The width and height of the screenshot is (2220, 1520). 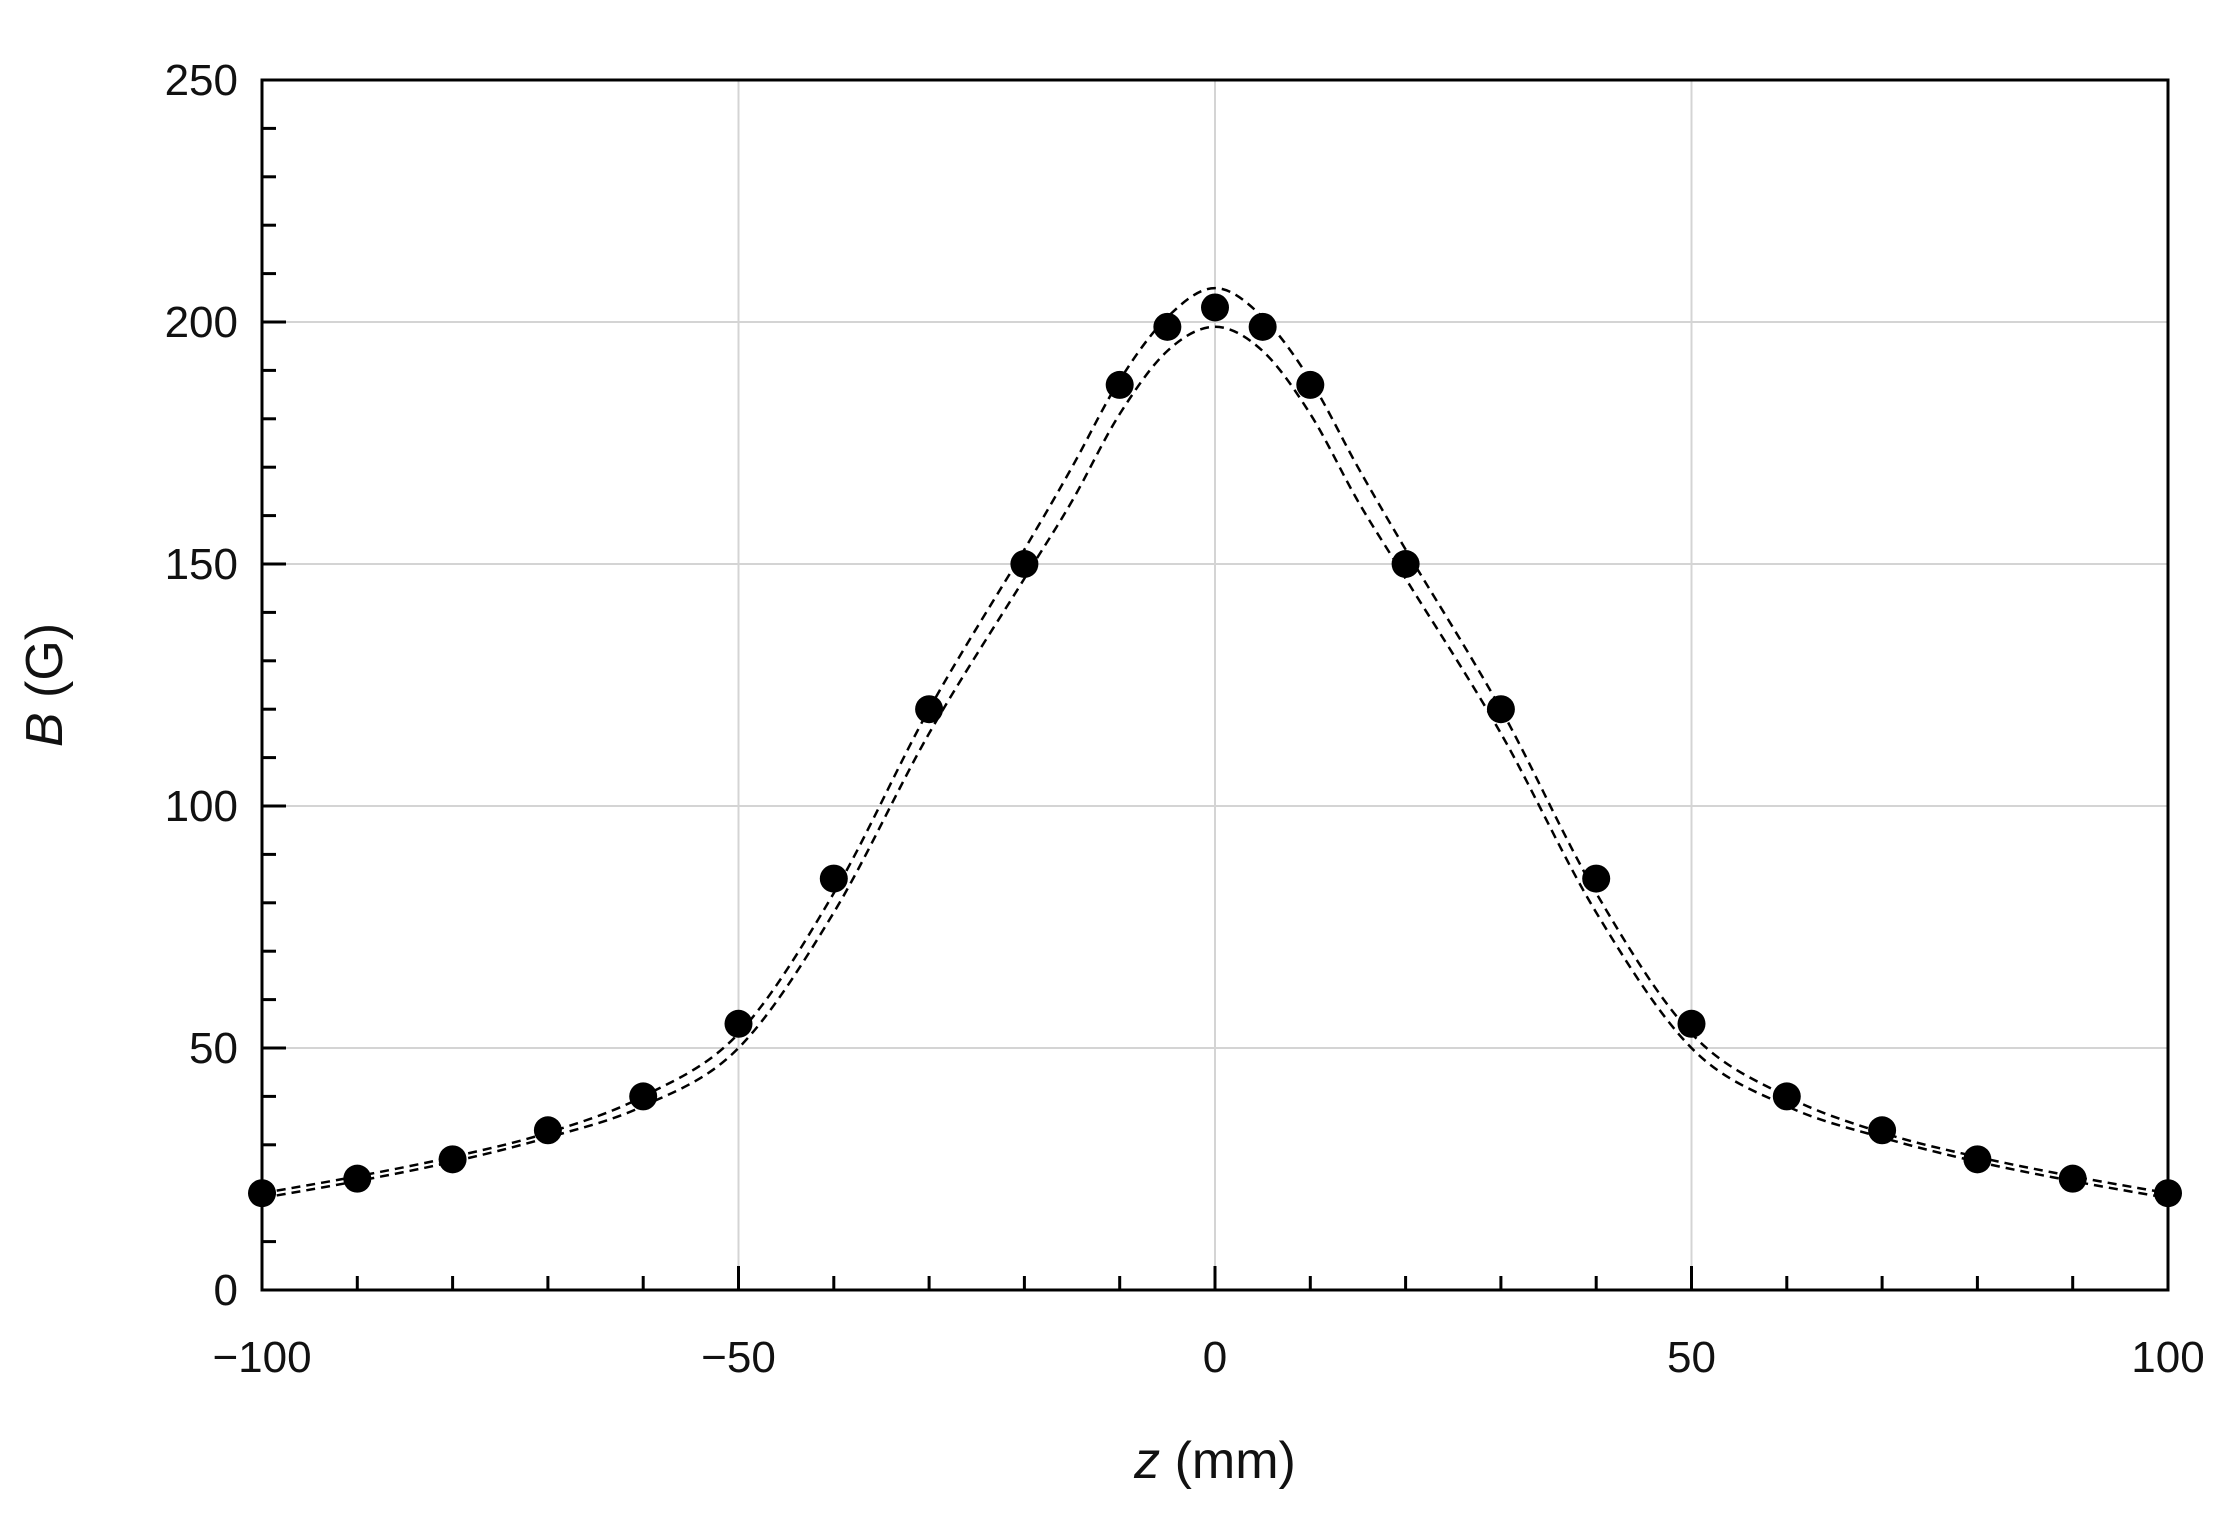 I want to click on x-axis-title: z (mm), so click(x=1214, y=1461).